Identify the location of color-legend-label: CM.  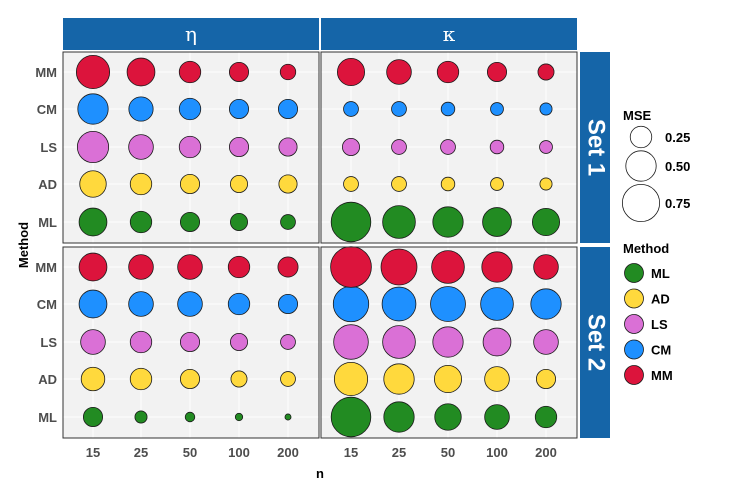
(661, 350).